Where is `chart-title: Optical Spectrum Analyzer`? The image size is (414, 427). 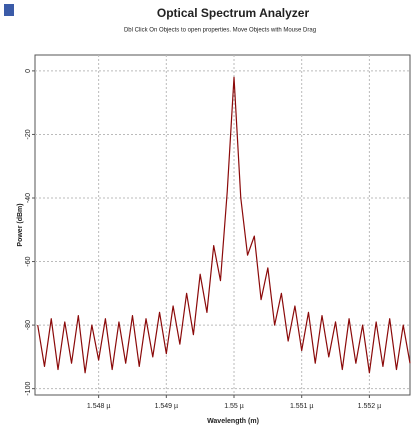
chart-title: Optical Spectrum Analyzer is located at coordinates (233, 13).